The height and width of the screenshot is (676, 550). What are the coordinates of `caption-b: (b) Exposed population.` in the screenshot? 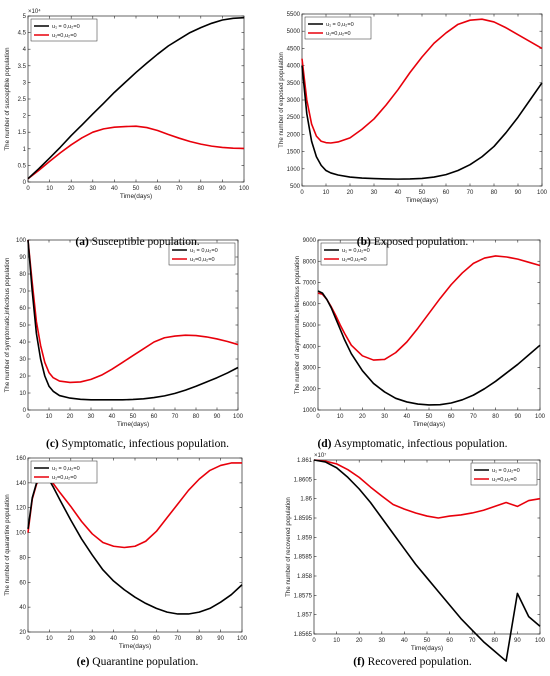 It's located at (412, 242).